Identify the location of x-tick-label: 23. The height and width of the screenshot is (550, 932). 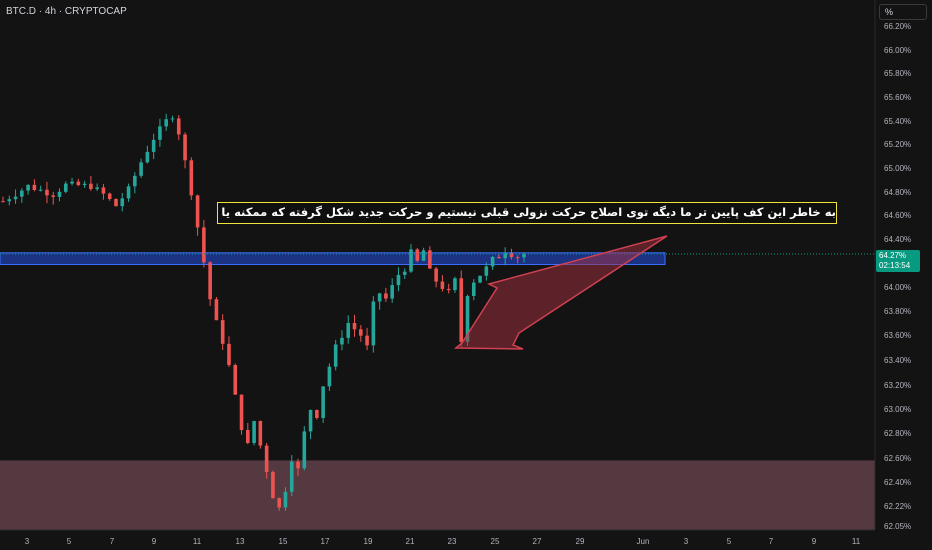
(452, 541).